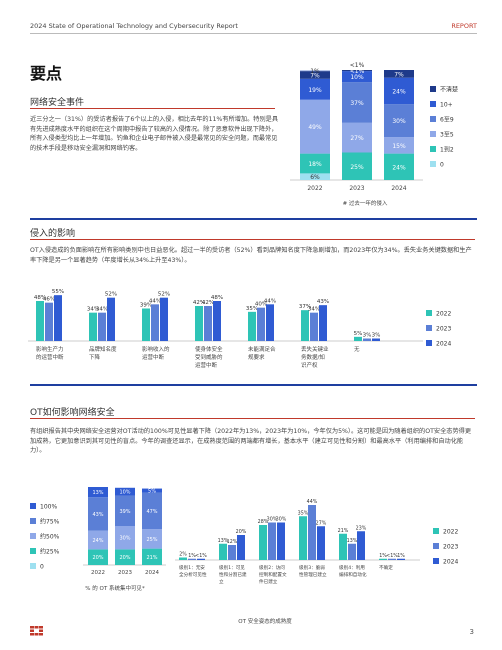 The height and width of the screenshot is (650, 502). What do you see at coordinates (399, 74) in the screenshot?
I see `data-label: 7%` at bounding box center [399, 74].